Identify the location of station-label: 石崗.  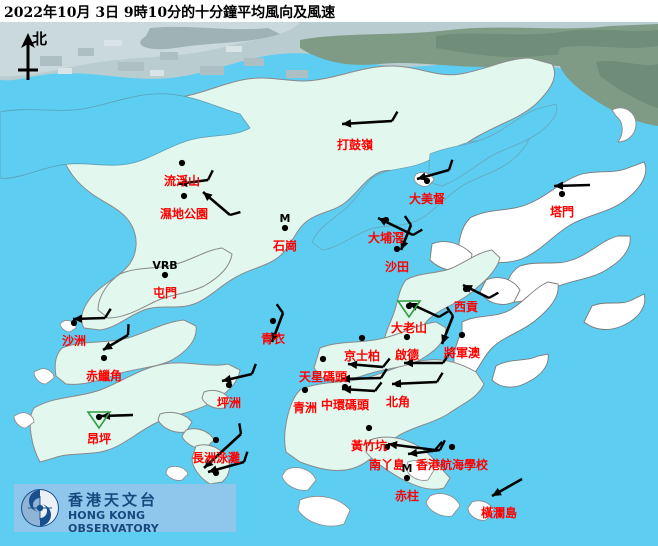
(285, 246).